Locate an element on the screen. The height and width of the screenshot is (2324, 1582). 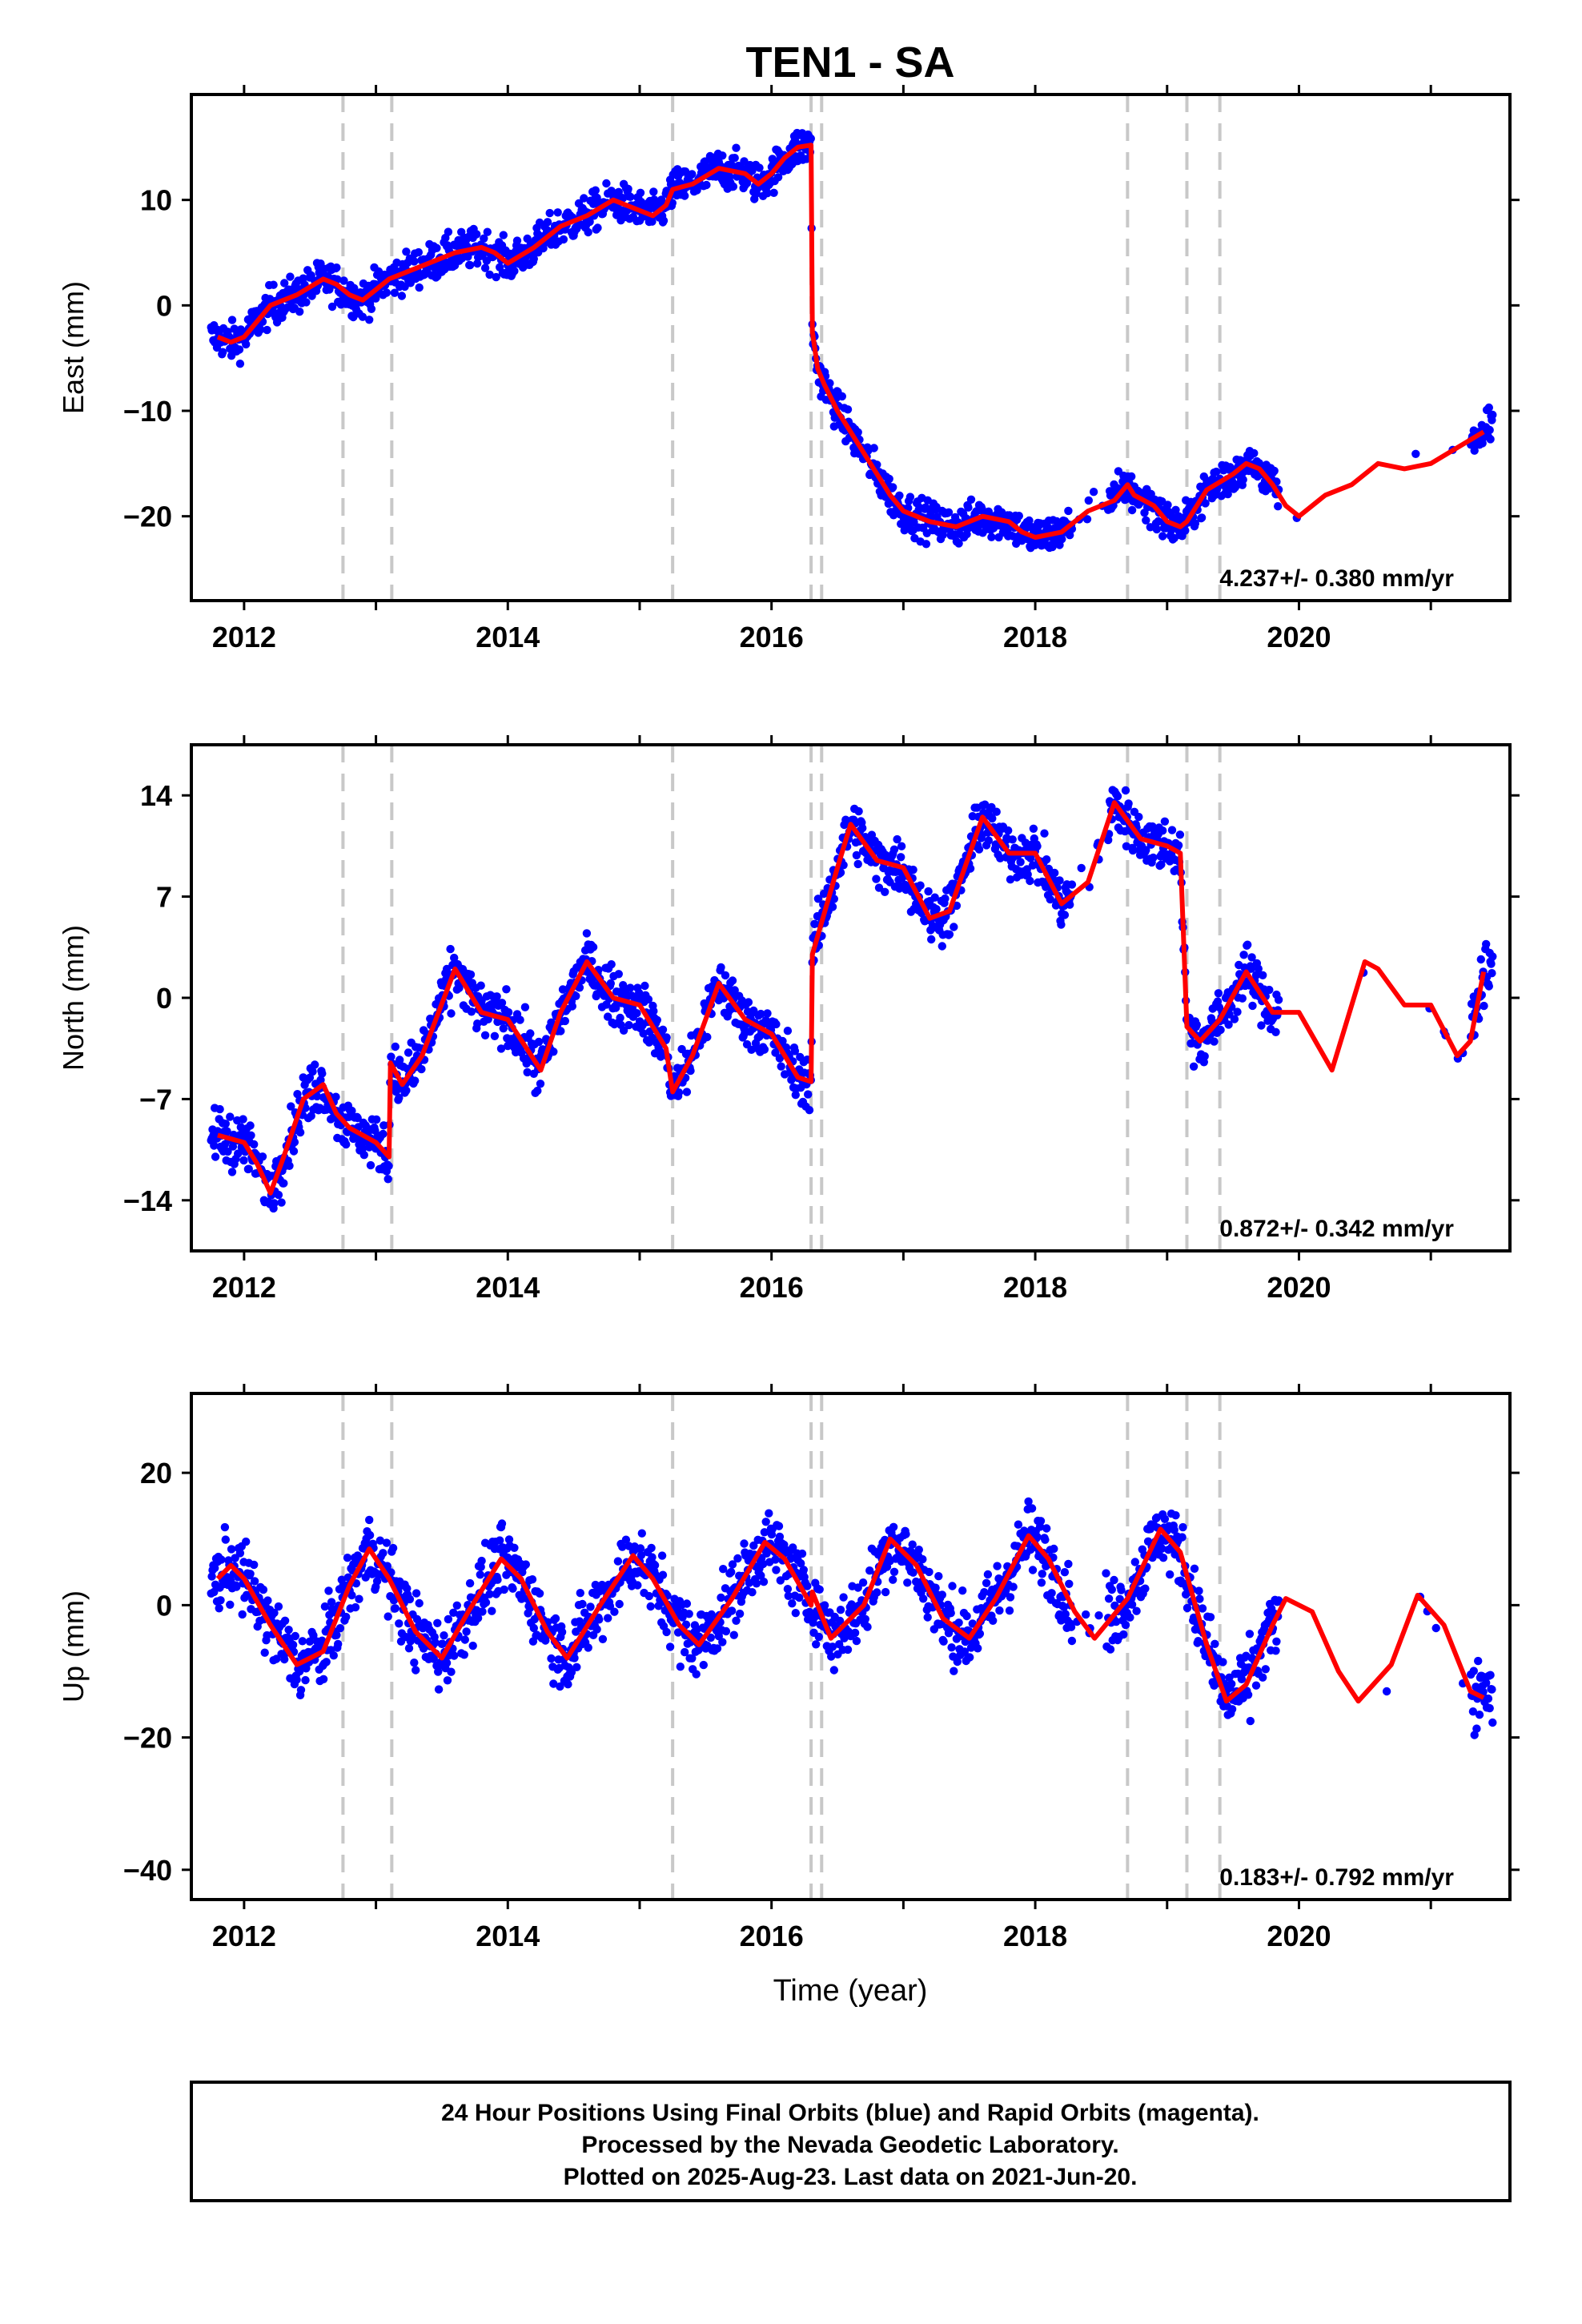
model-line is located at coordinates (850, 341).